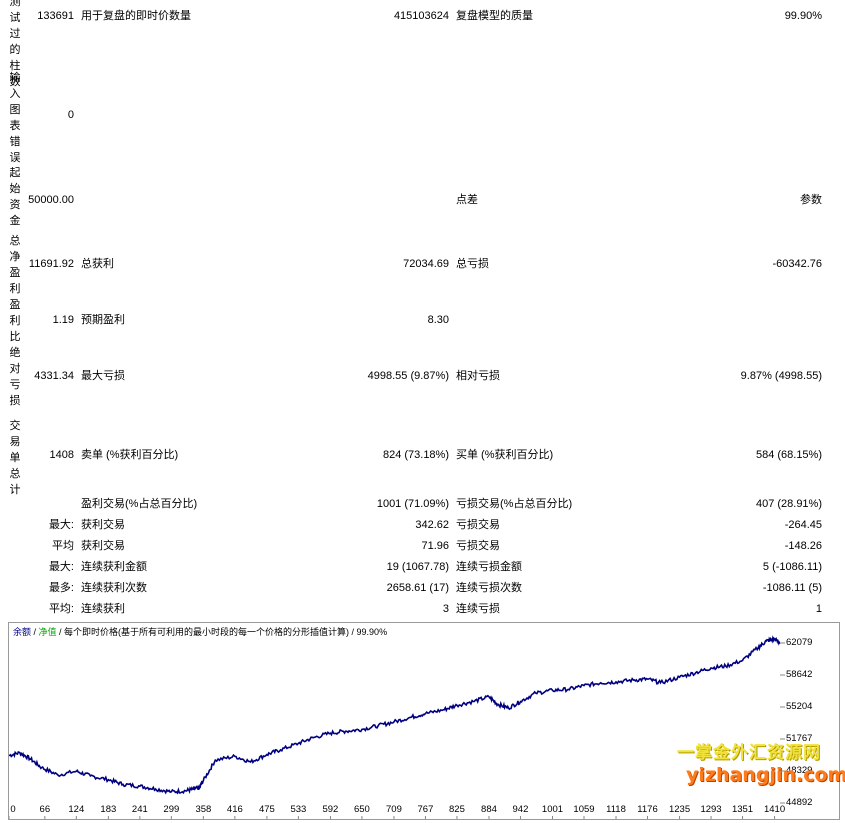  I want to click on y-tick-label: 58642, so click(799, 674).